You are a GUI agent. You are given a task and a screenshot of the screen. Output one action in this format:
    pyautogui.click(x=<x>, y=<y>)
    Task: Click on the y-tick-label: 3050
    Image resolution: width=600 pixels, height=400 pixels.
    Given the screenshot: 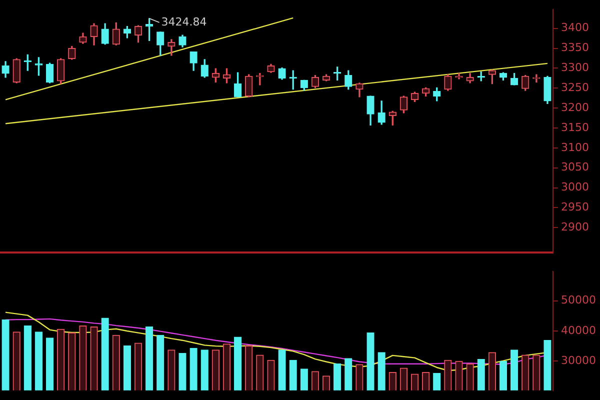 What is the action you would take?
    pyautogui.click(x=575, y=167)
    